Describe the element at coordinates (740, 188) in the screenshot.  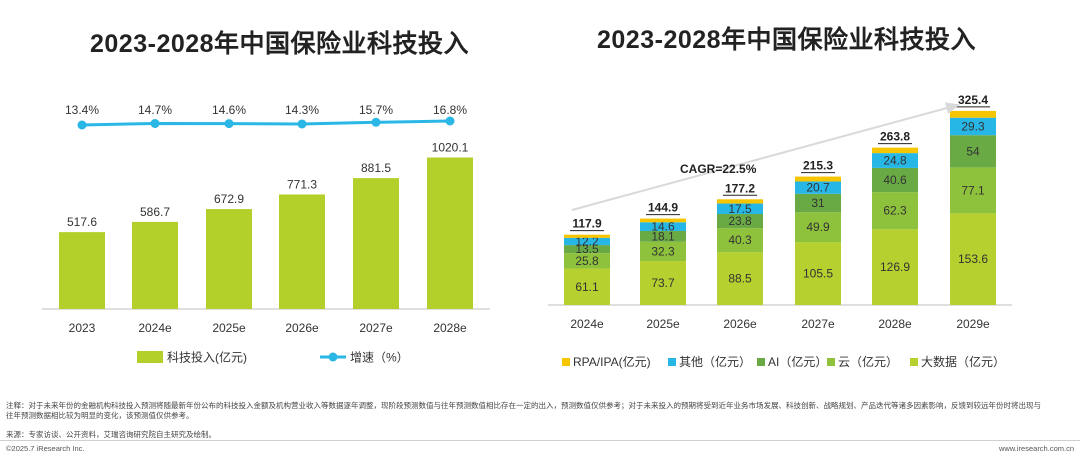
I see `right-total-label-2026e: 177.2` at that location.